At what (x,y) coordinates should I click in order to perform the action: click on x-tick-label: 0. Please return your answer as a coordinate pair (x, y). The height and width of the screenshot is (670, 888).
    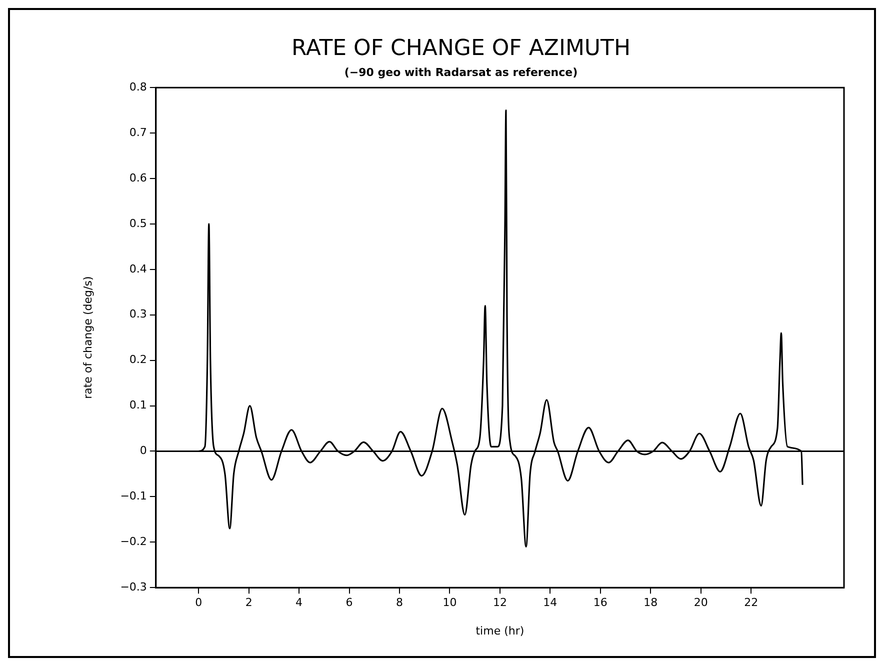
    Looking at the image, I should click on (198, 603).